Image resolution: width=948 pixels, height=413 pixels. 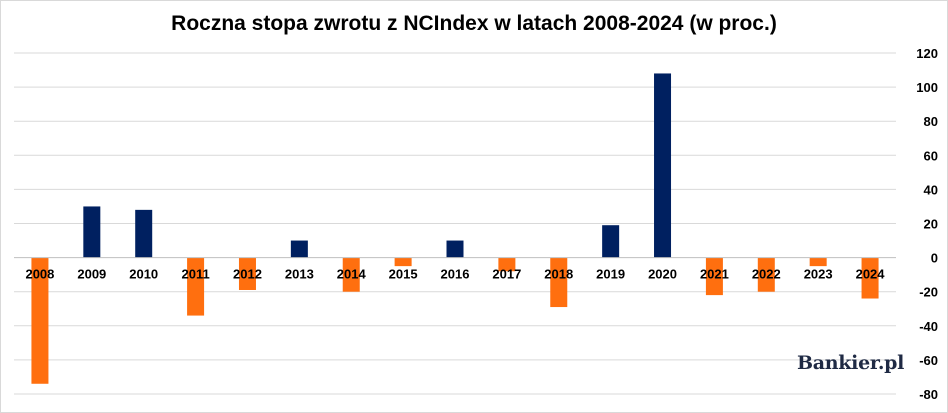 I want to click on x-label-2015: 2015, so click(x=403, y=274).